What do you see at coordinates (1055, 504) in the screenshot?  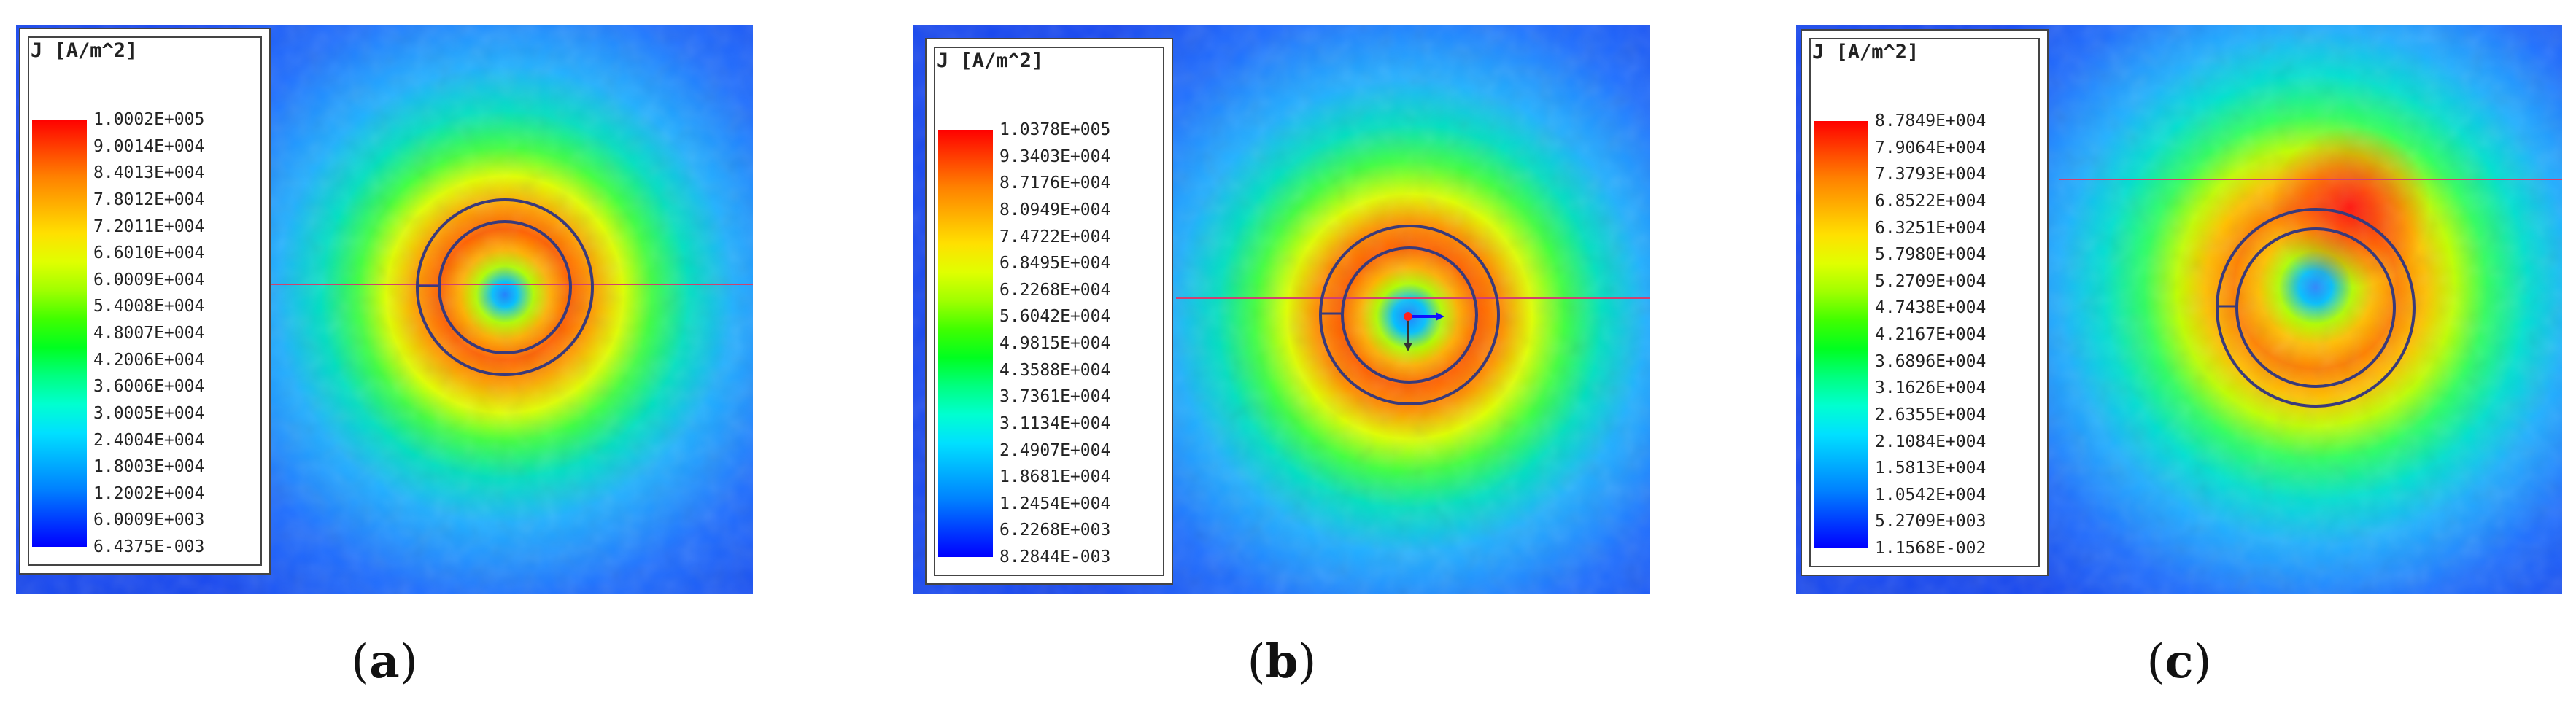 I see `legend-tick: 1.2454E+004` at bounding box center [1055, 504].